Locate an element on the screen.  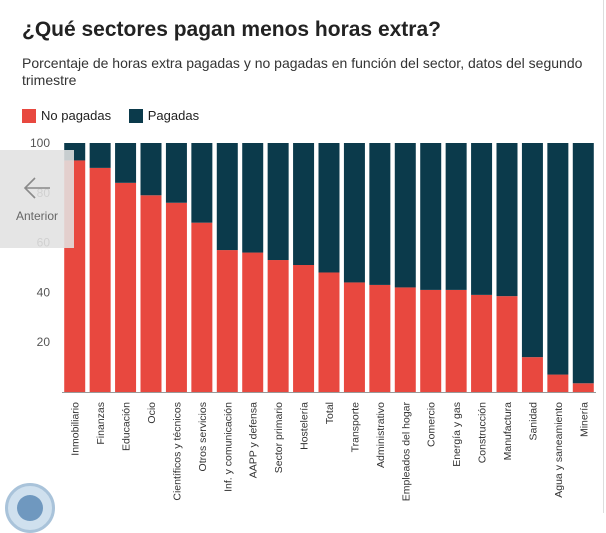
legend-item-pagadas: Pagadas is located at coordinates (164, 115).